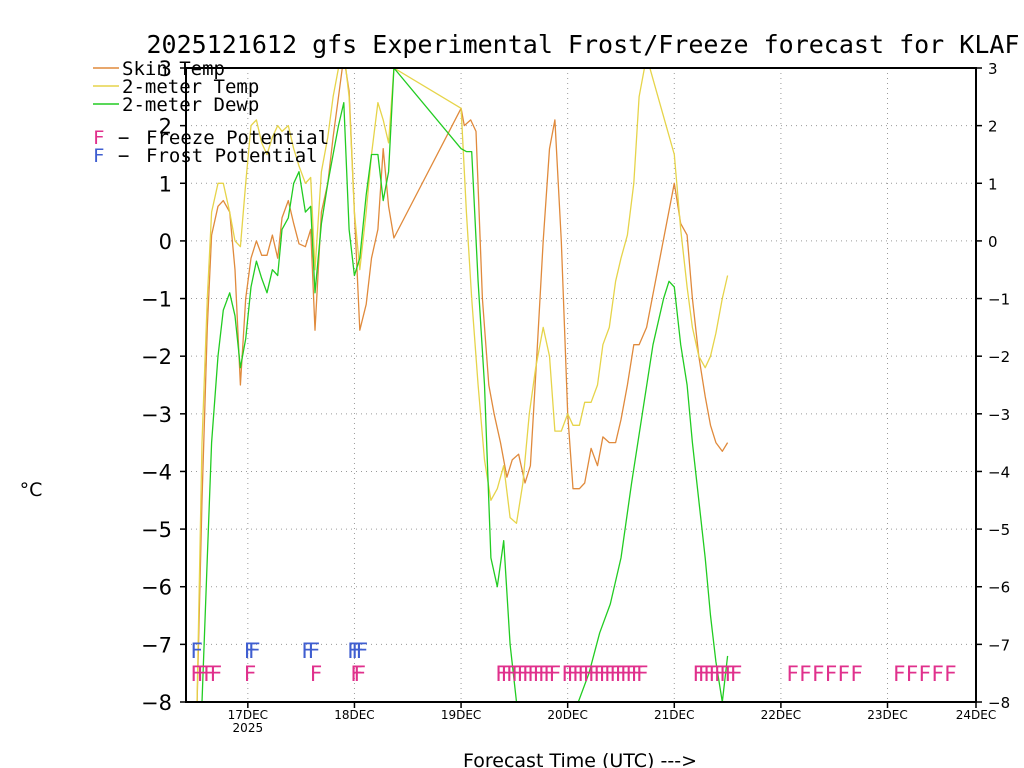  What do you see at coordinates (993, 127) in the screenshot?
I see `y-tick-label-right: 2` at bounding box center [993, 127].